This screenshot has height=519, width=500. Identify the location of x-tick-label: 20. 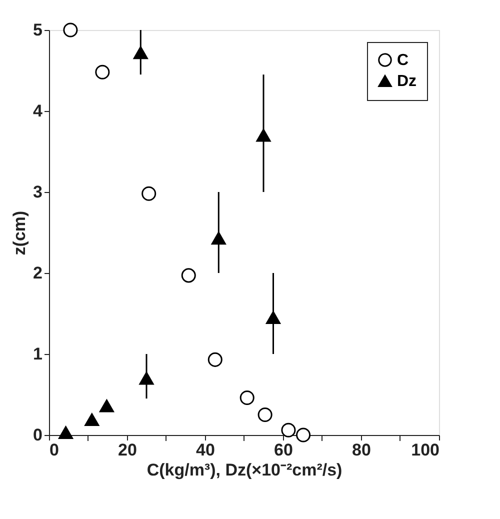
(127, 450).